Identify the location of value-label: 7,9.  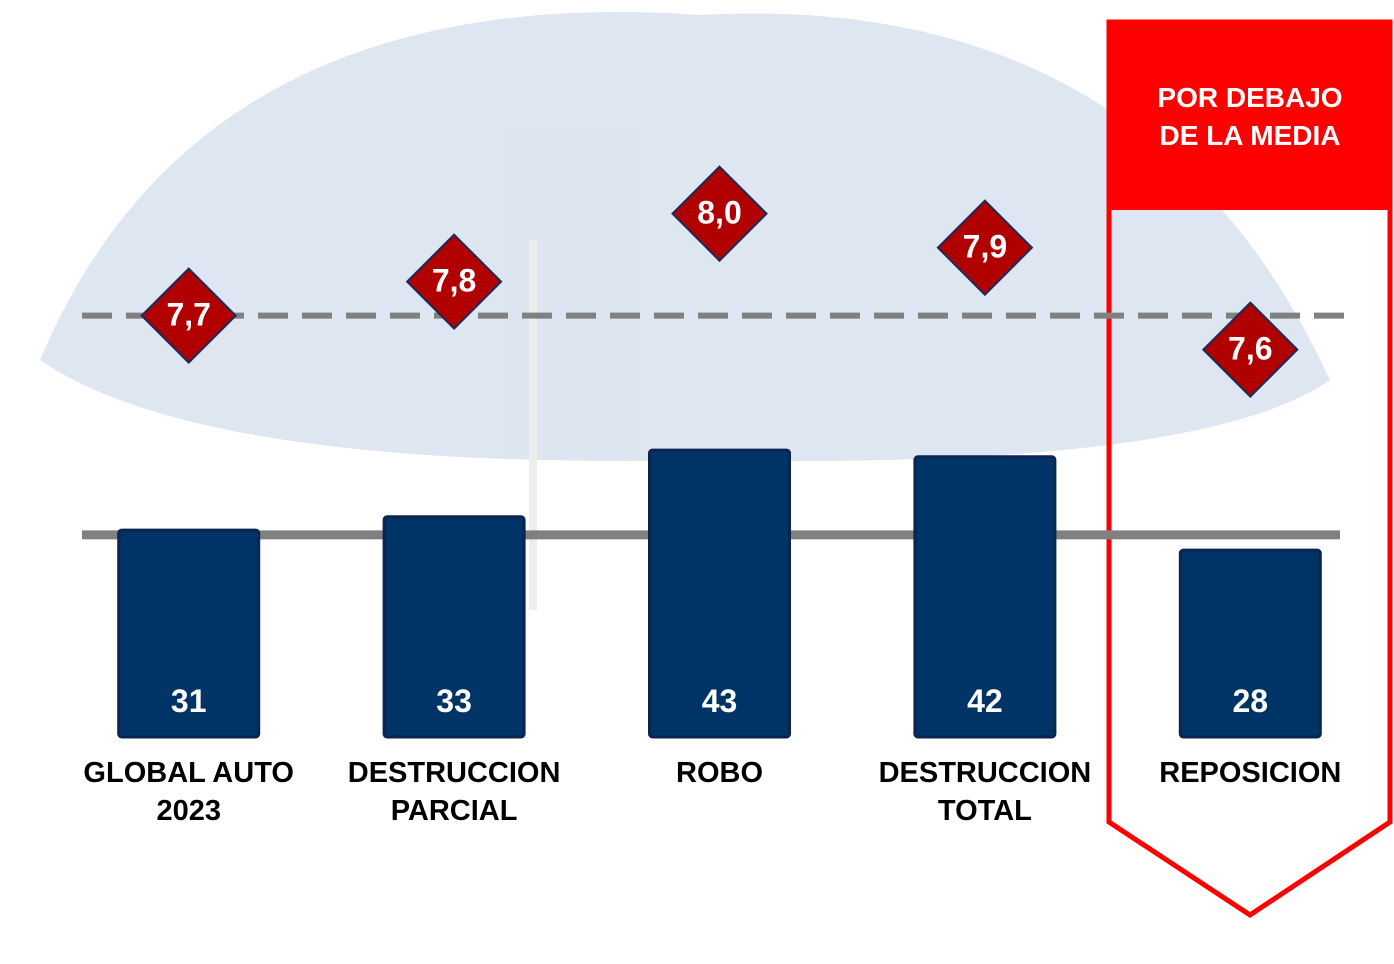
(985, 247).